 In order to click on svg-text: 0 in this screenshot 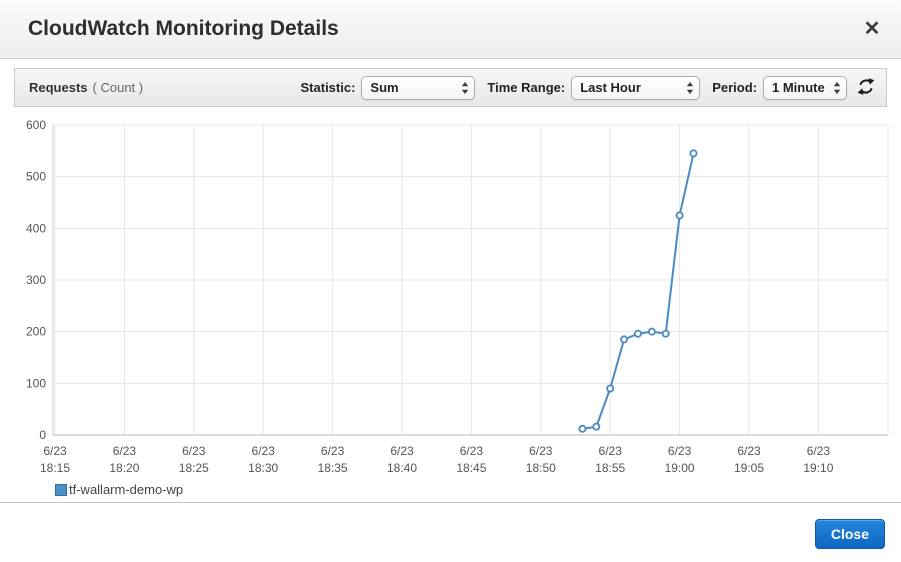, I will do `click(42, 435)`.